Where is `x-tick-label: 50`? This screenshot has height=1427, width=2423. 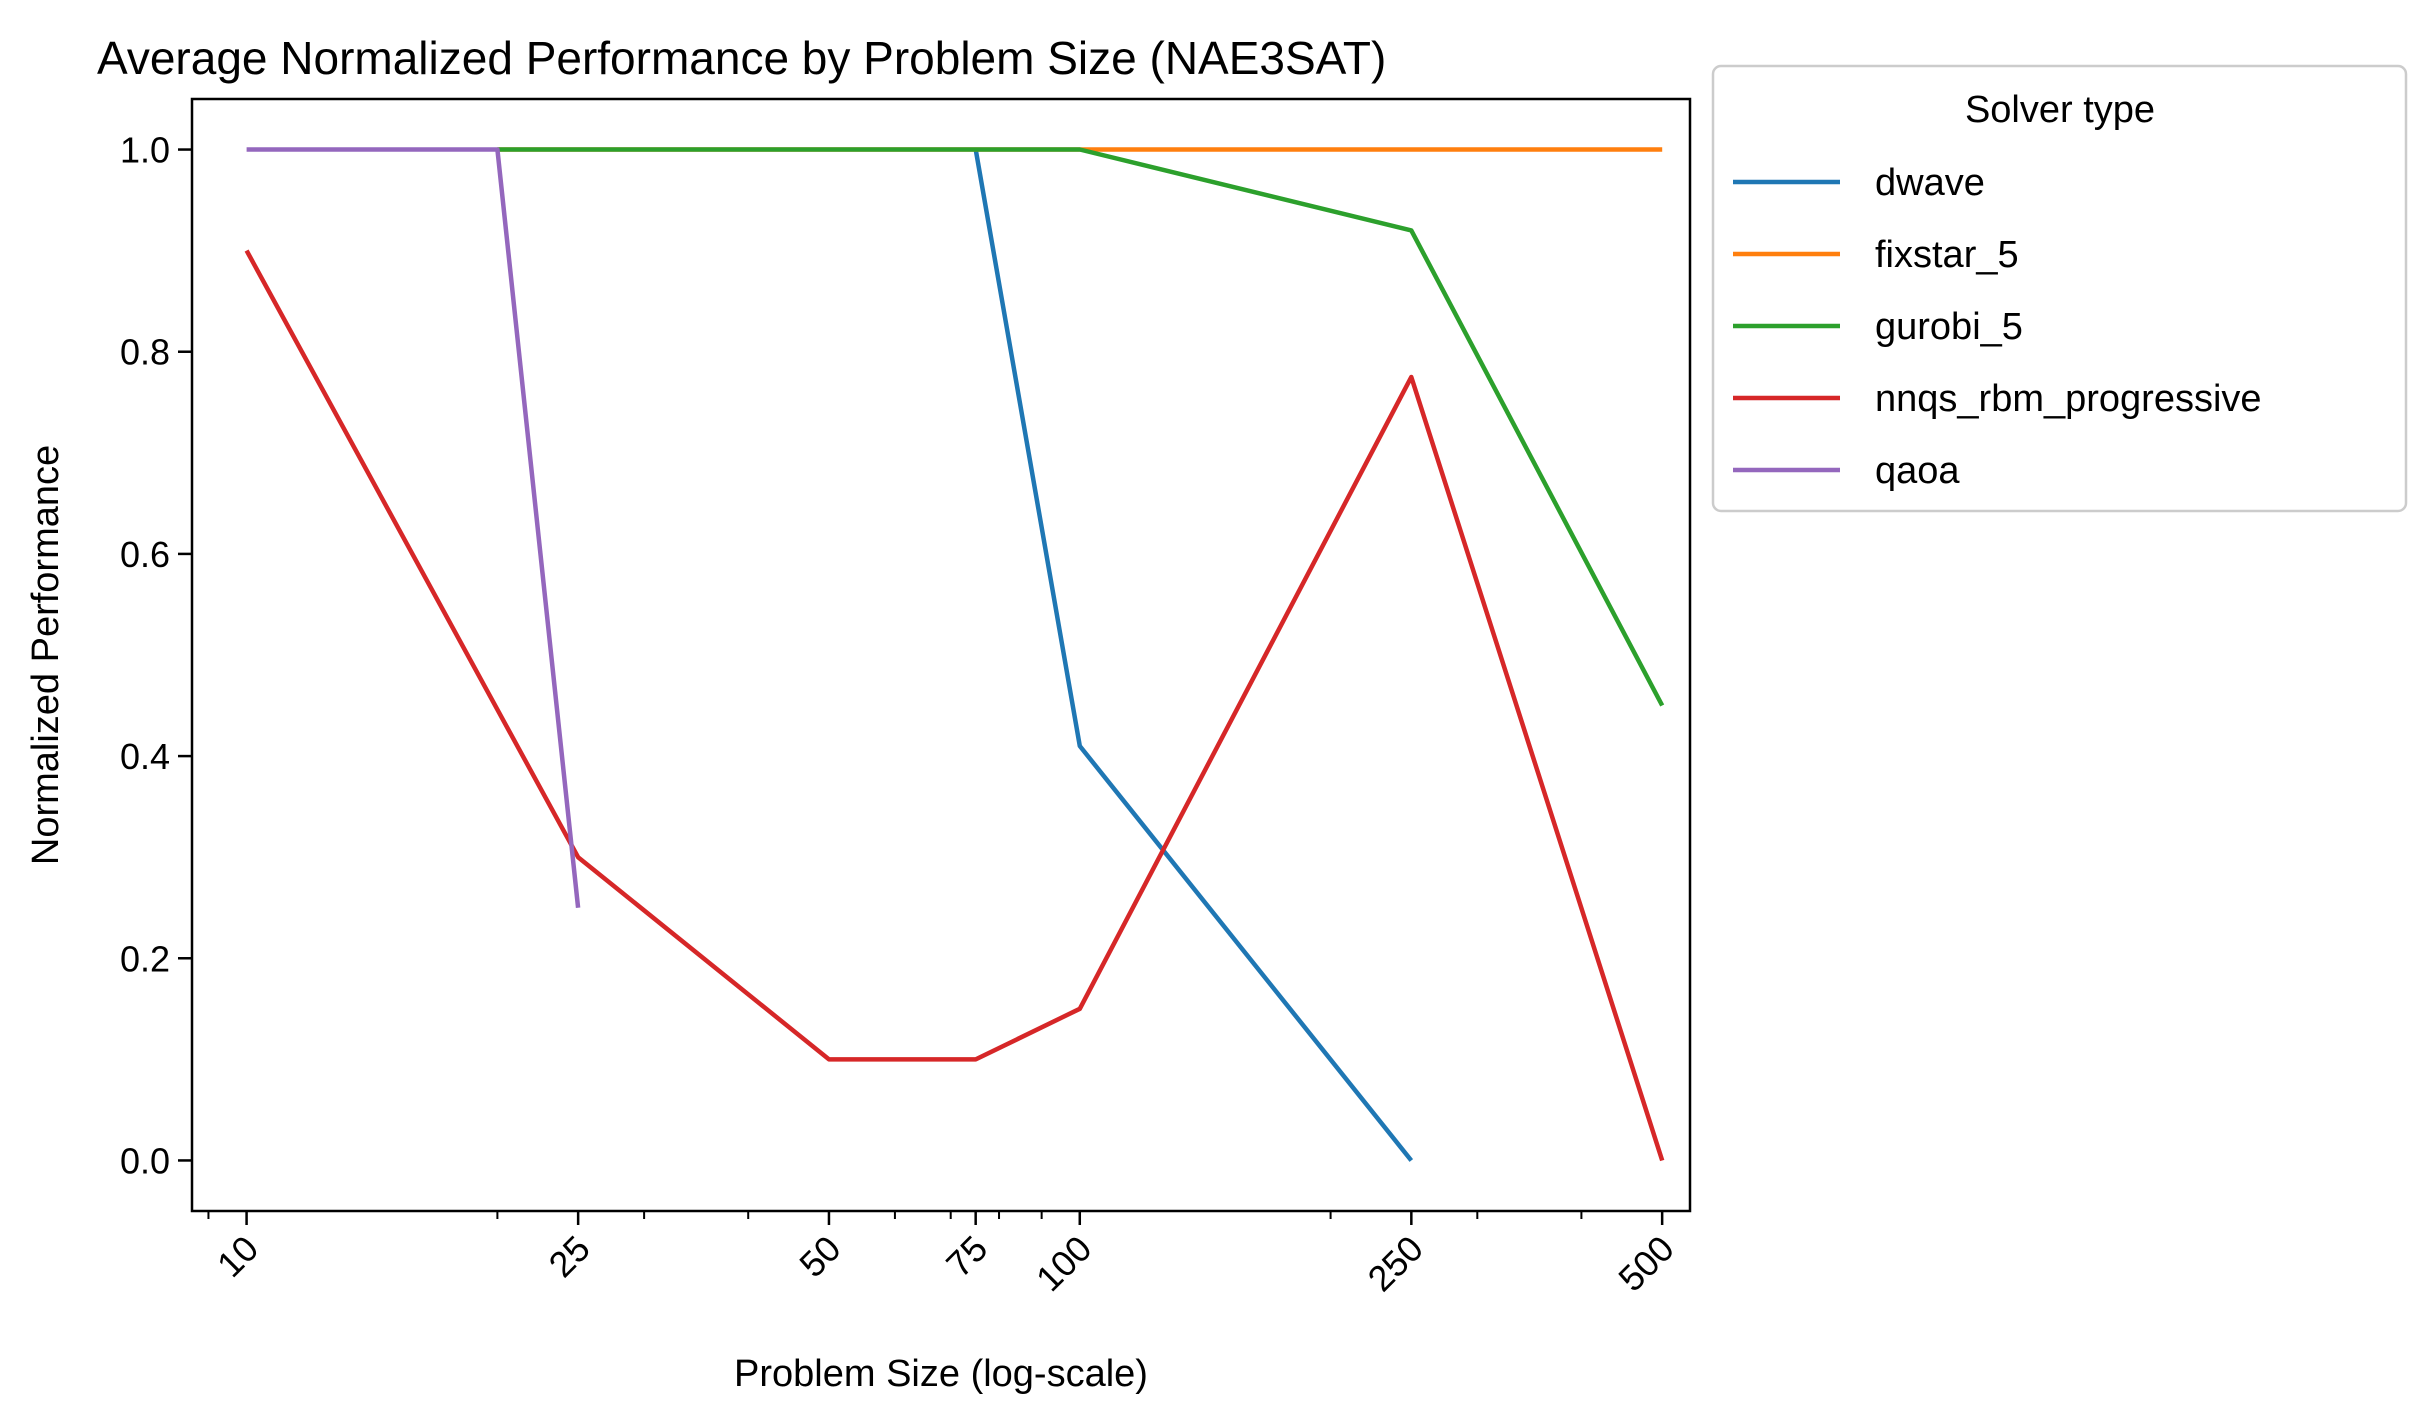 x-tick-label: 50 is located at coordinates (819, 1256).